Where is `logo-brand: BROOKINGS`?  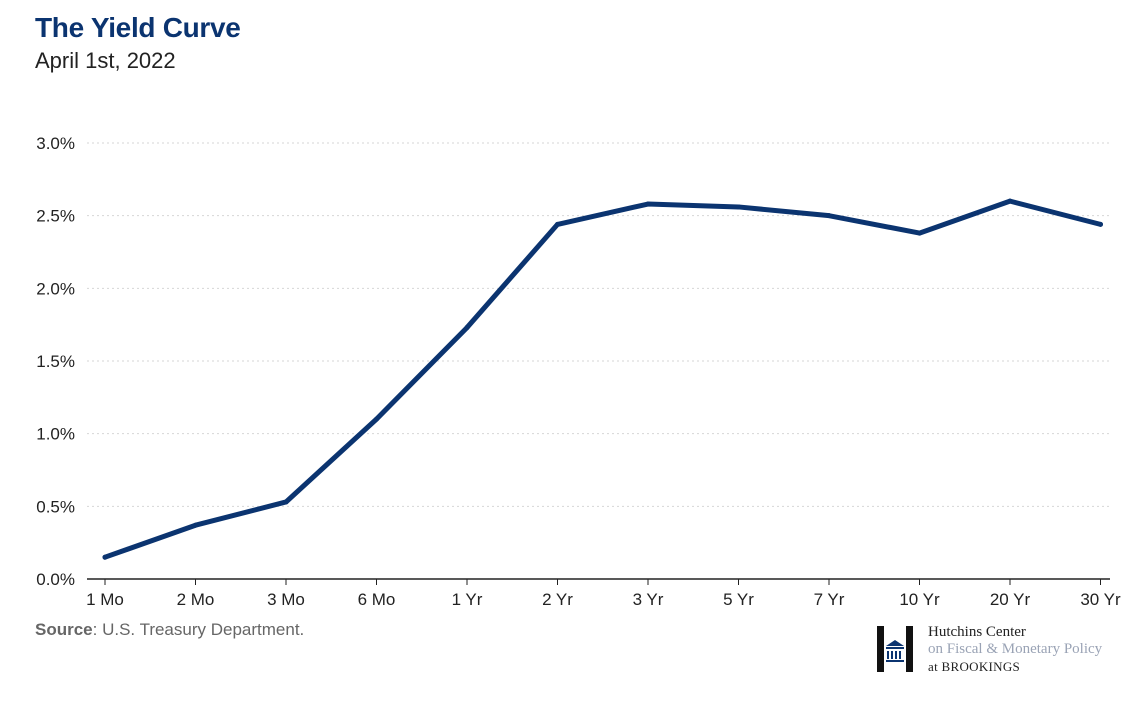 logo-brand: BROOKINGS is located at coordinates (981, 666).